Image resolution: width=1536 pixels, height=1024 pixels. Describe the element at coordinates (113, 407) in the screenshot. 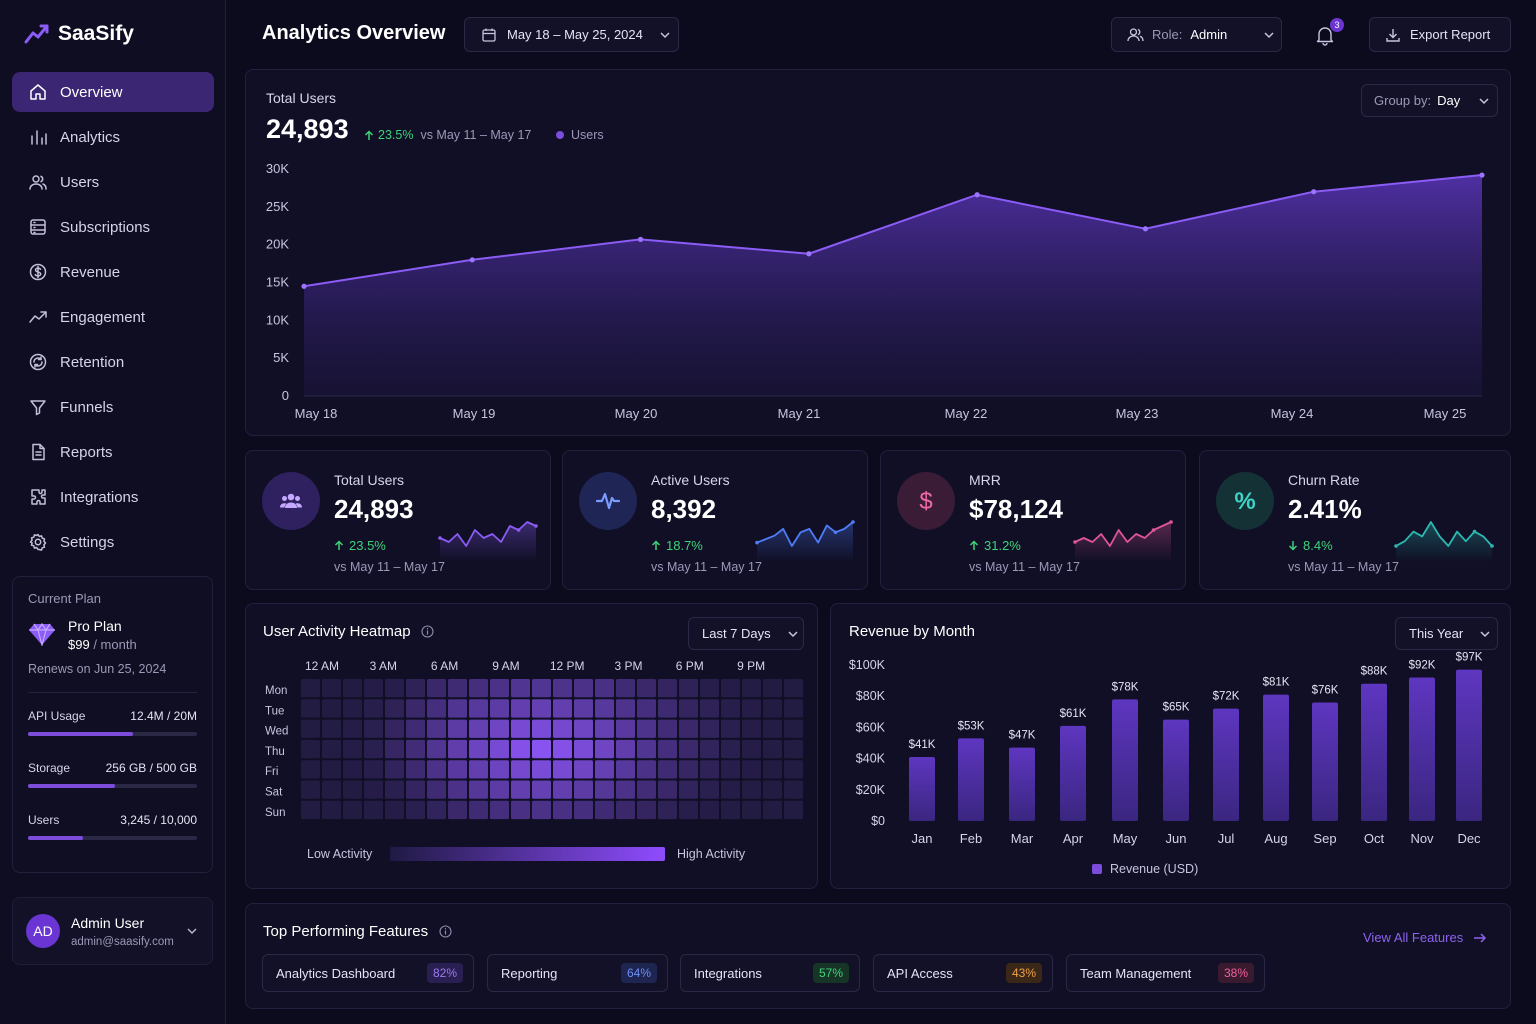

I see `sidebar-item-funnels: Funnels` at that location.